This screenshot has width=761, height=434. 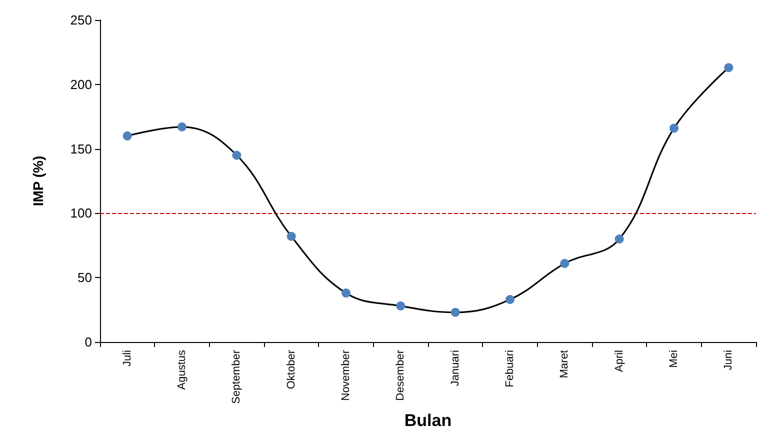 I want to click on x-tick-label: Januari, so click(x=455, y=368).